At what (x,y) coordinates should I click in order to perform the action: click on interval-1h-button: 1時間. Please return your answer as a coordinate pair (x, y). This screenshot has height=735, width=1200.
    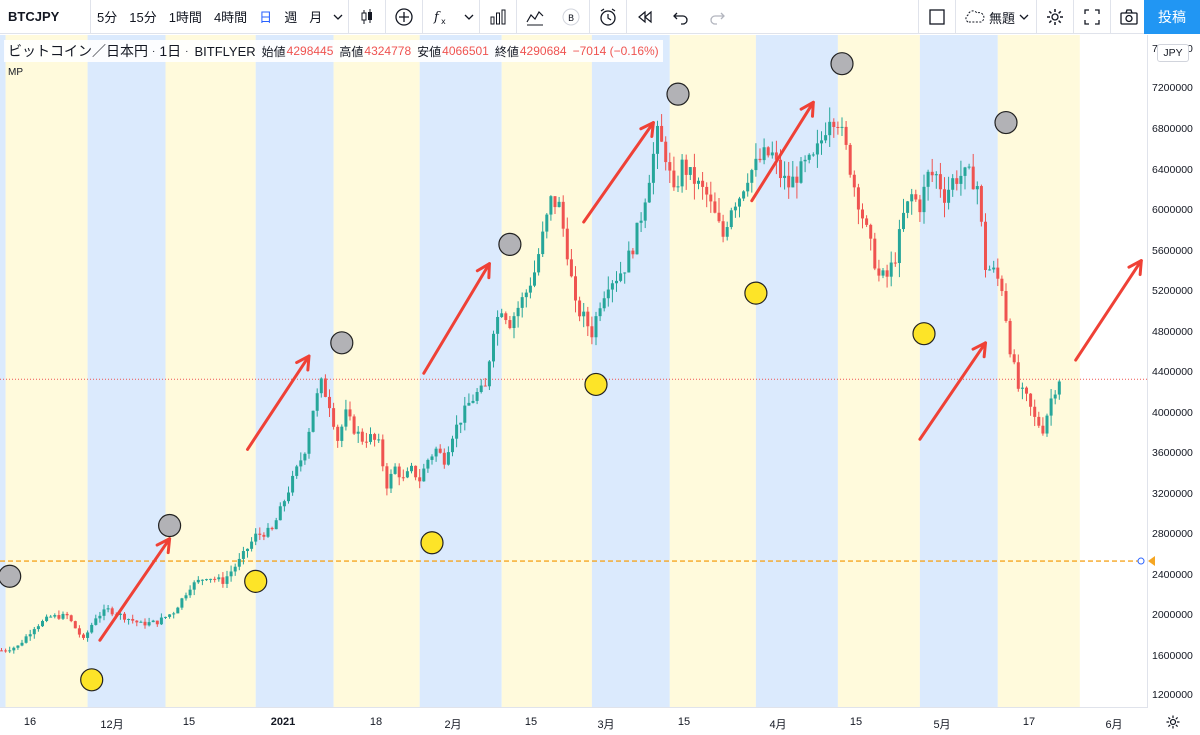
    Looking at the image, I should click on (185, 17).